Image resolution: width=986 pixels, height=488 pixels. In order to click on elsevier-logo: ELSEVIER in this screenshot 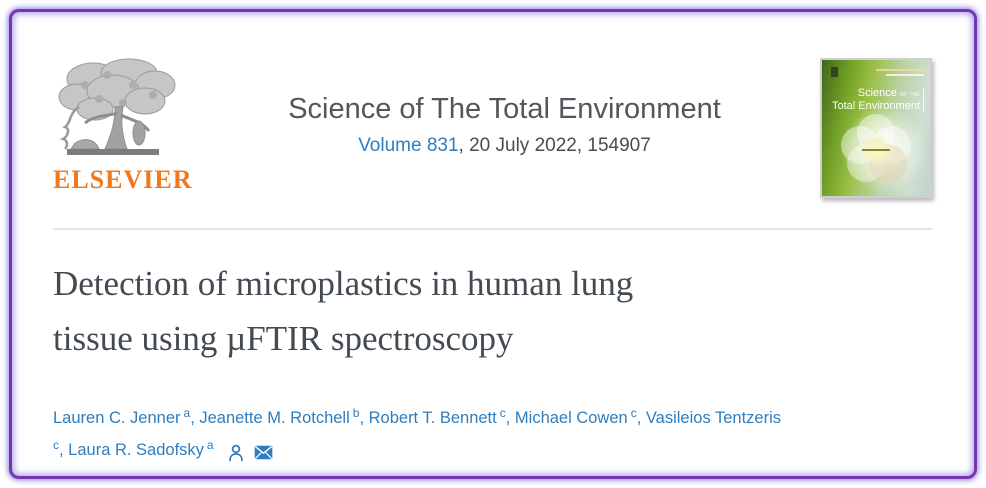, I will do `click(123, 126)`.